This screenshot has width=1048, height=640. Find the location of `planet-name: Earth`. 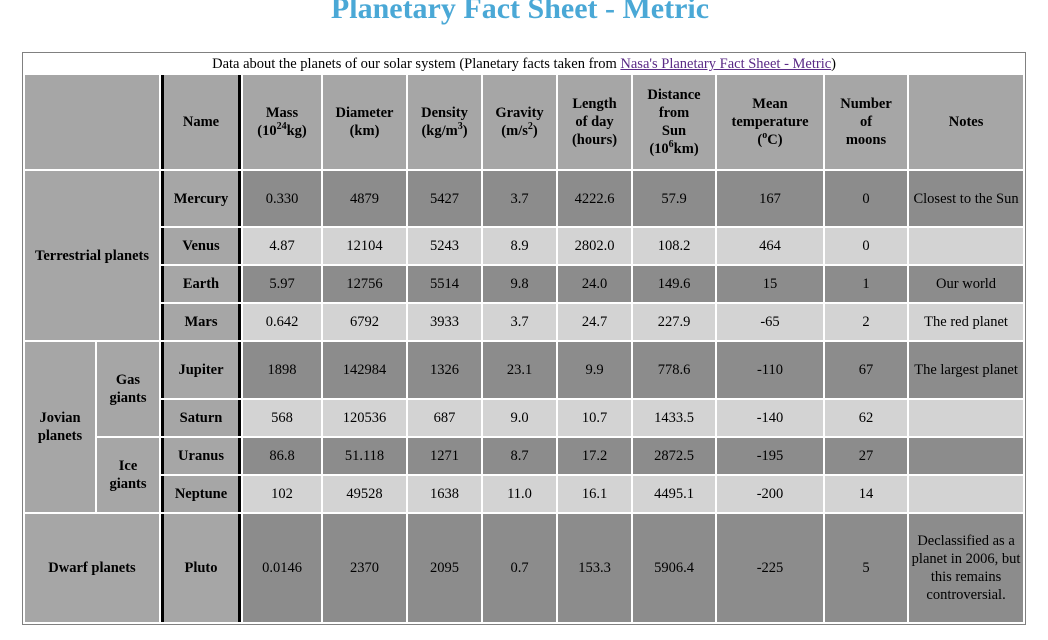

planet-name: Earth is located at coordinates (201, 284).